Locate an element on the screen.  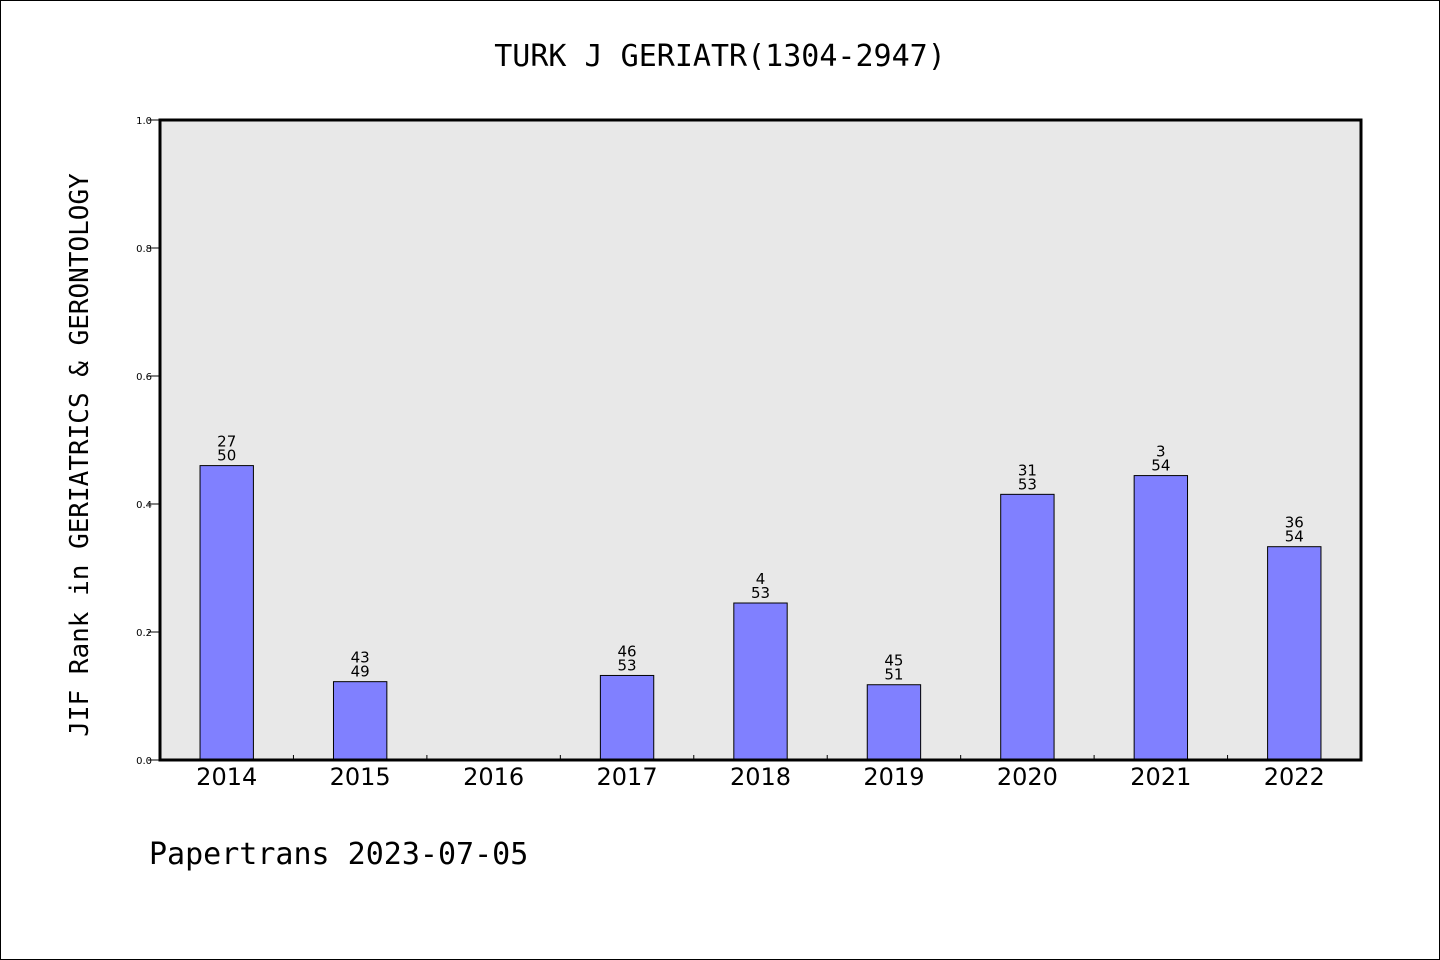
x-axis-ticks: 2014 2015 2016 2017 2018 2019 2020 2021 2022 is located at coordinates (760, 773).